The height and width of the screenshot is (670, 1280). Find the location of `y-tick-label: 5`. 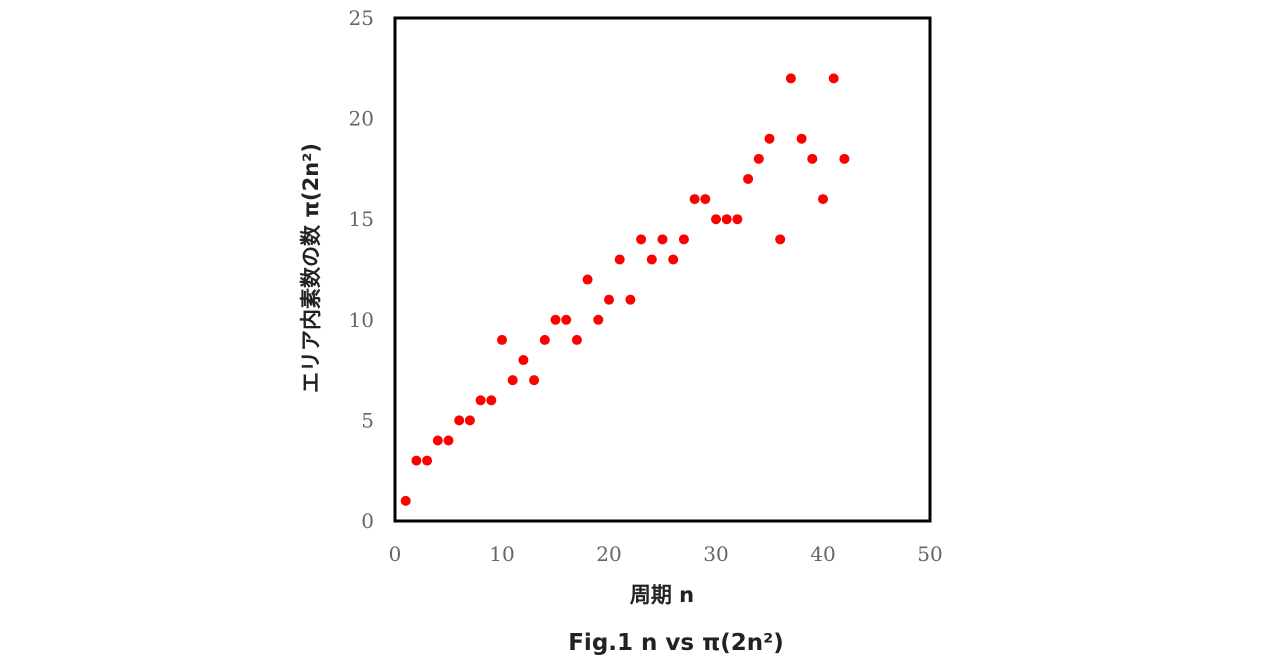

y-tick-label: 5 is located at coordinates (367, 420).